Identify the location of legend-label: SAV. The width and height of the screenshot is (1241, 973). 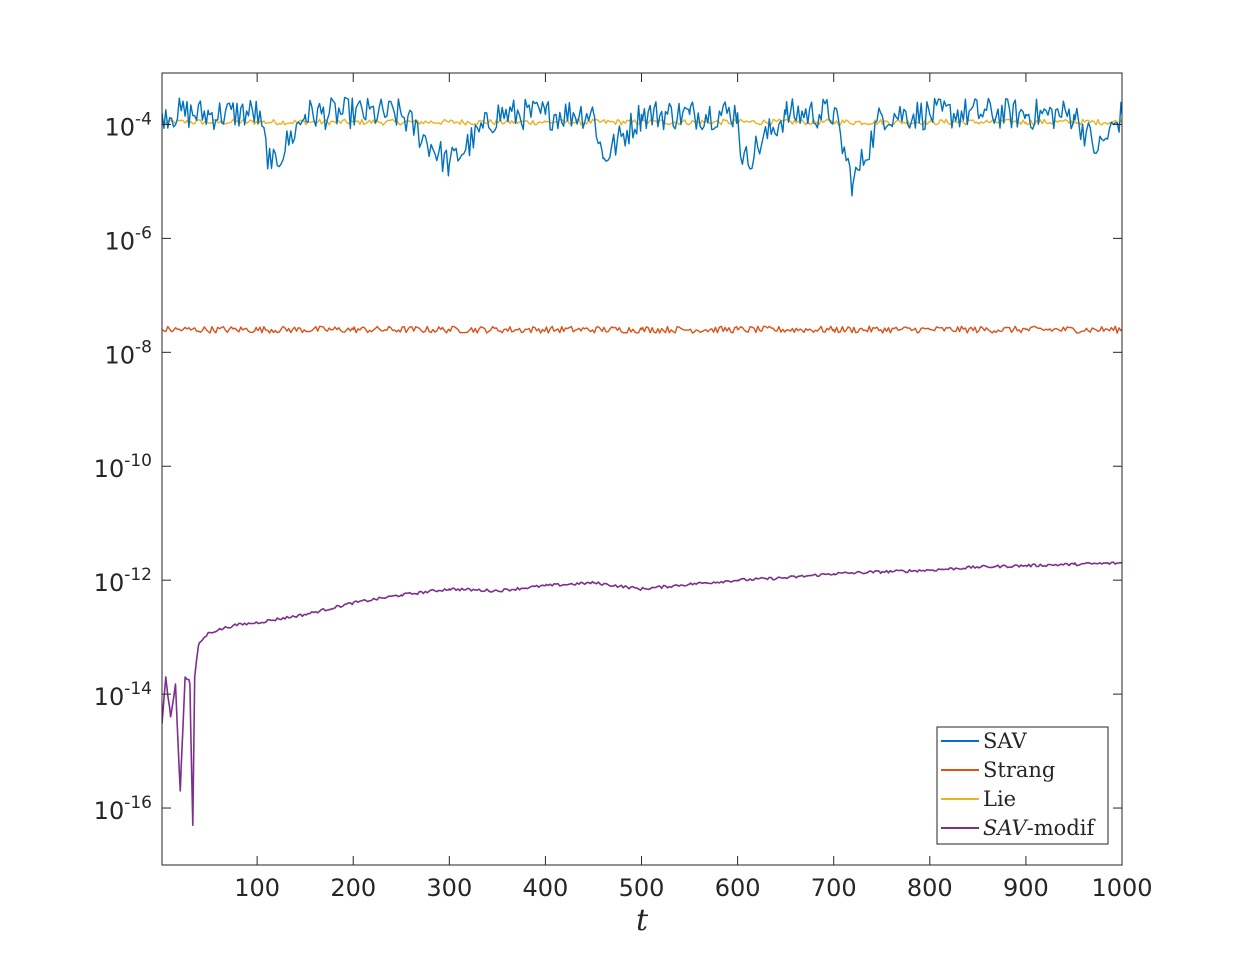
(1005, 741).